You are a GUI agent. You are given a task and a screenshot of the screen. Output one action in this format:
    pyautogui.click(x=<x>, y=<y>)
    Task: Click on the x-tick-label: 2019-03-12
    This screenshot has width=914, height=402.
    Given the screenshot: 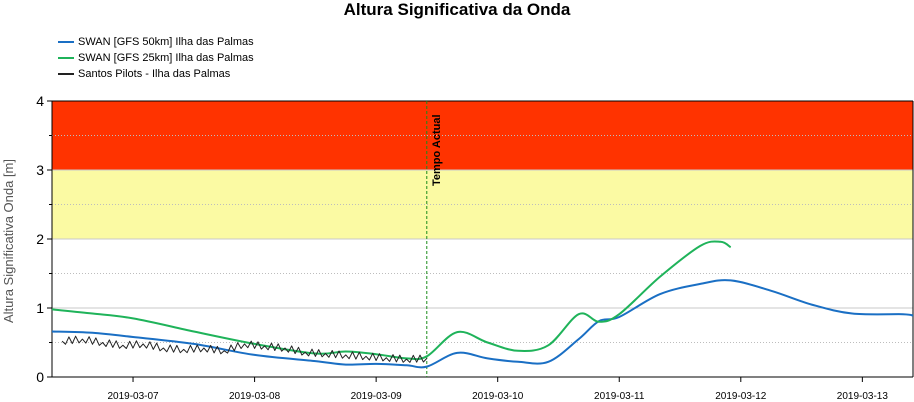 What is the action you would take?
    pyautogui.click(x=741, y=396)
    